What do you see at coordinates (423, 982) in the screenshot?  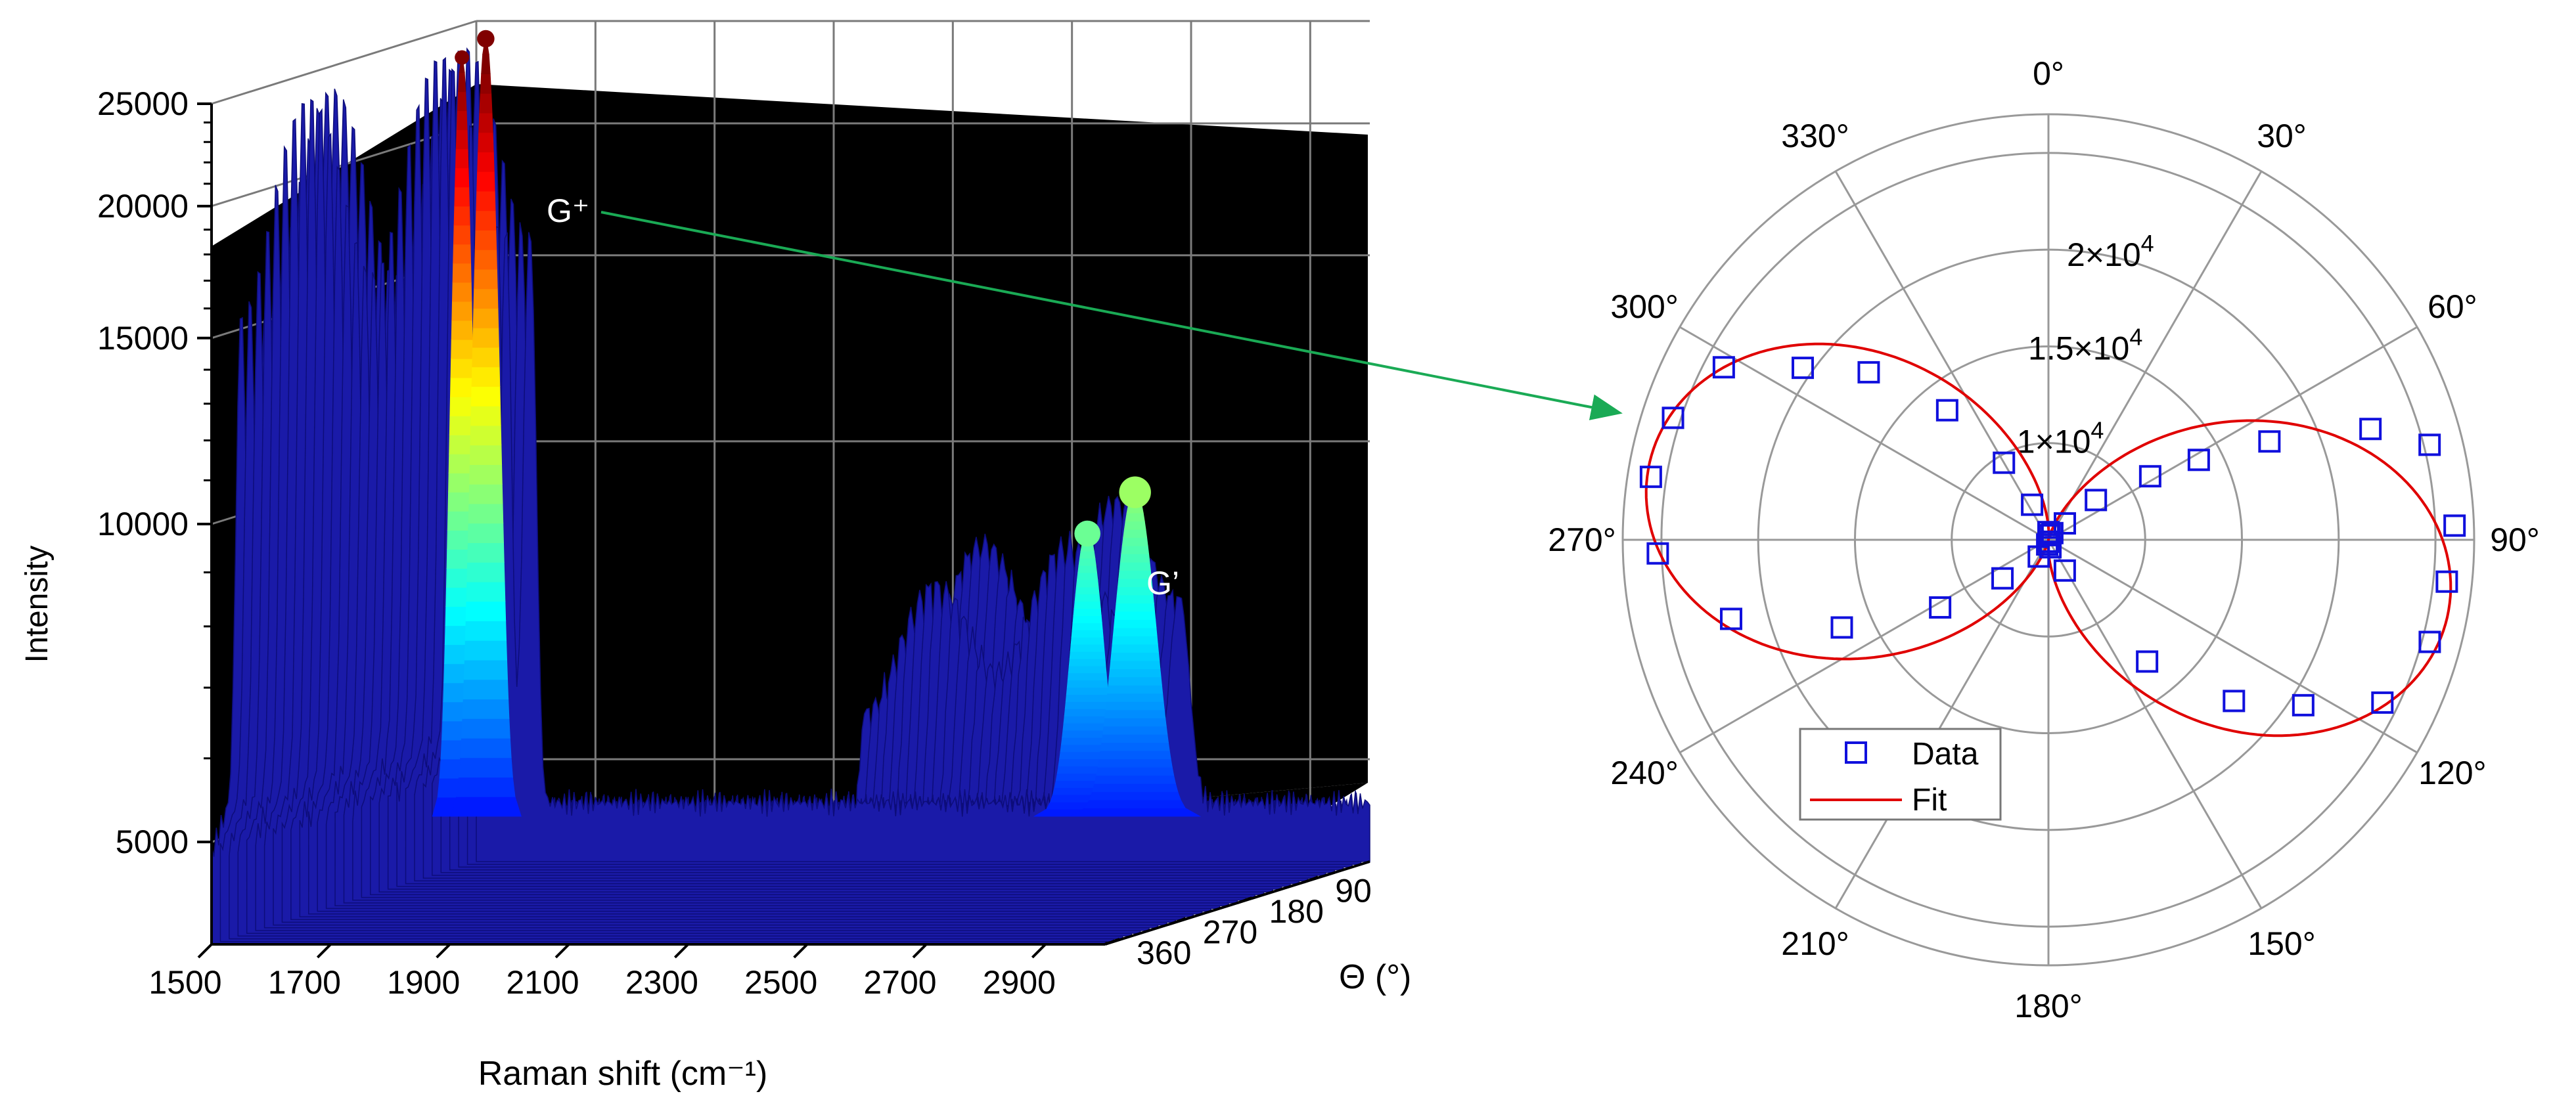 I see `x-tick-label: 1900` at bounding box center [423, 982].